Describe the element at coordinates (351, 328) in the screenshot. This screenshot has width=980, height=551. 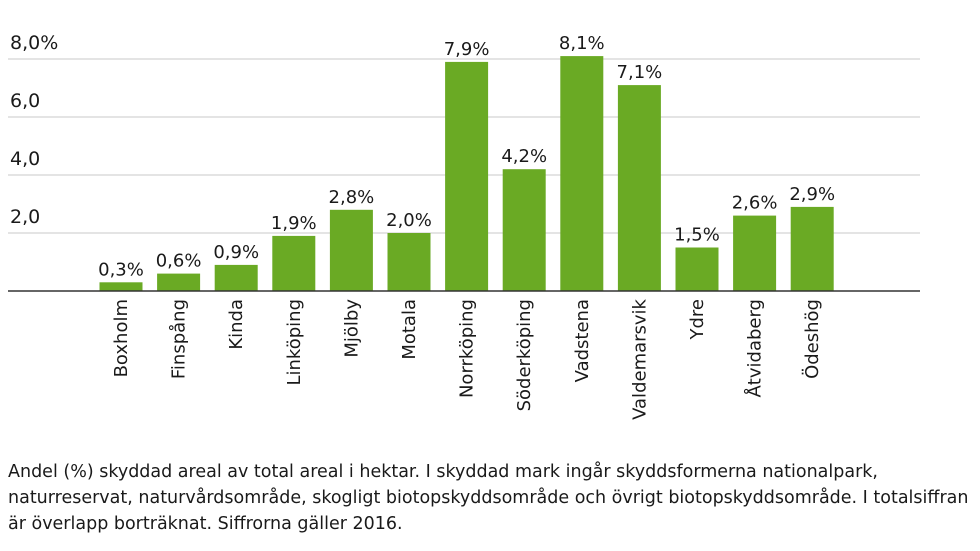
I see `x-tick-label: Mjölby` at that location.